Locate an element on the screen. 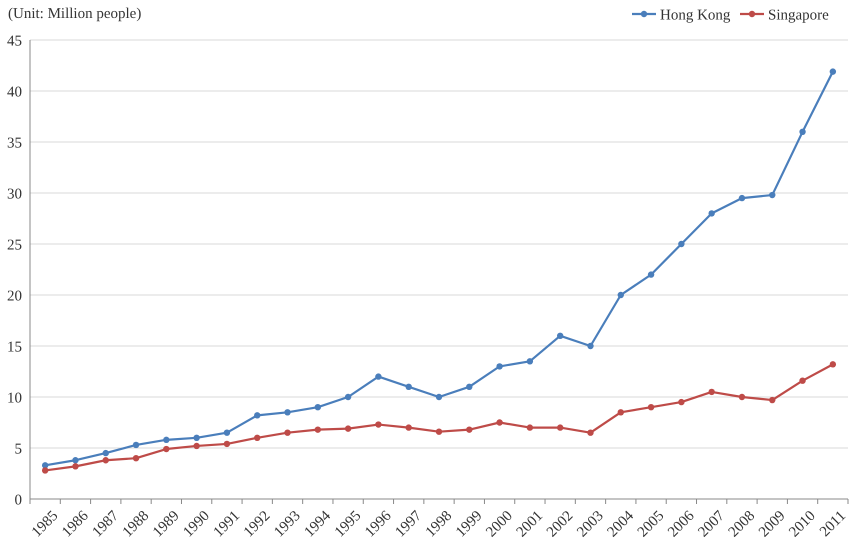 The height and width of the screenshot is (550, 862). y-tick-label: 30 is located at coordinates (14, 194).